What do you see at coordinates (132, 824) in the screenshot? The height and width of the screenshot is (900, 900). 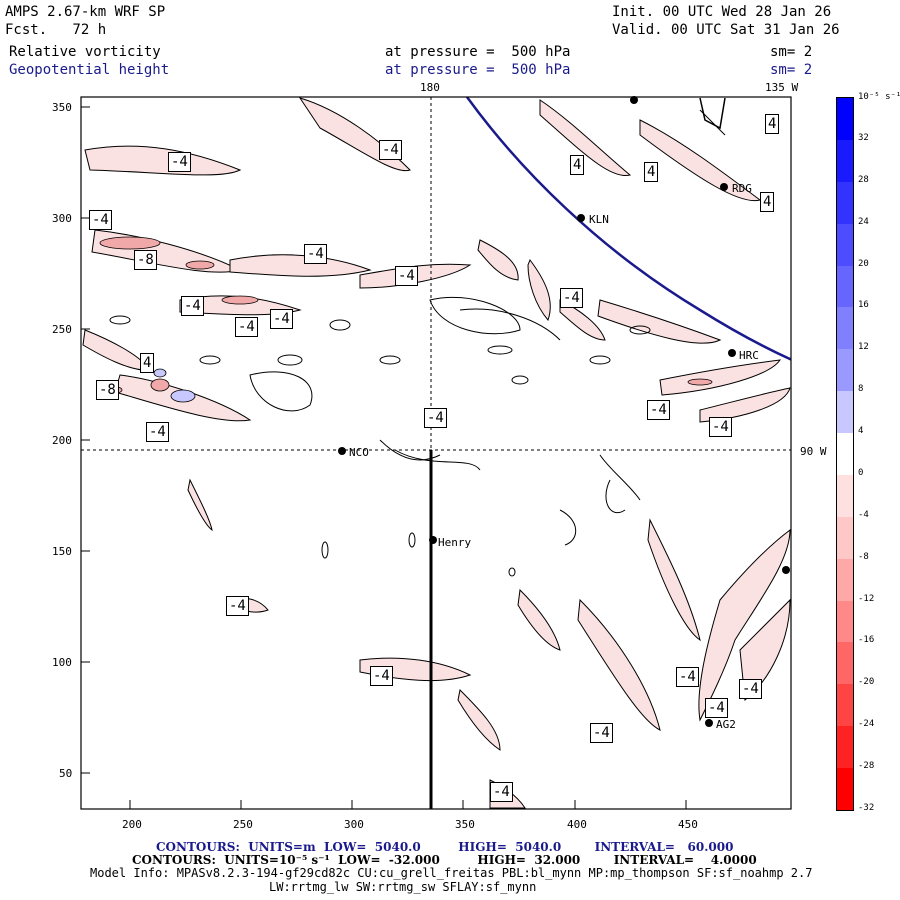 I see `x-tick: 200` at bounding box center [132, 824].